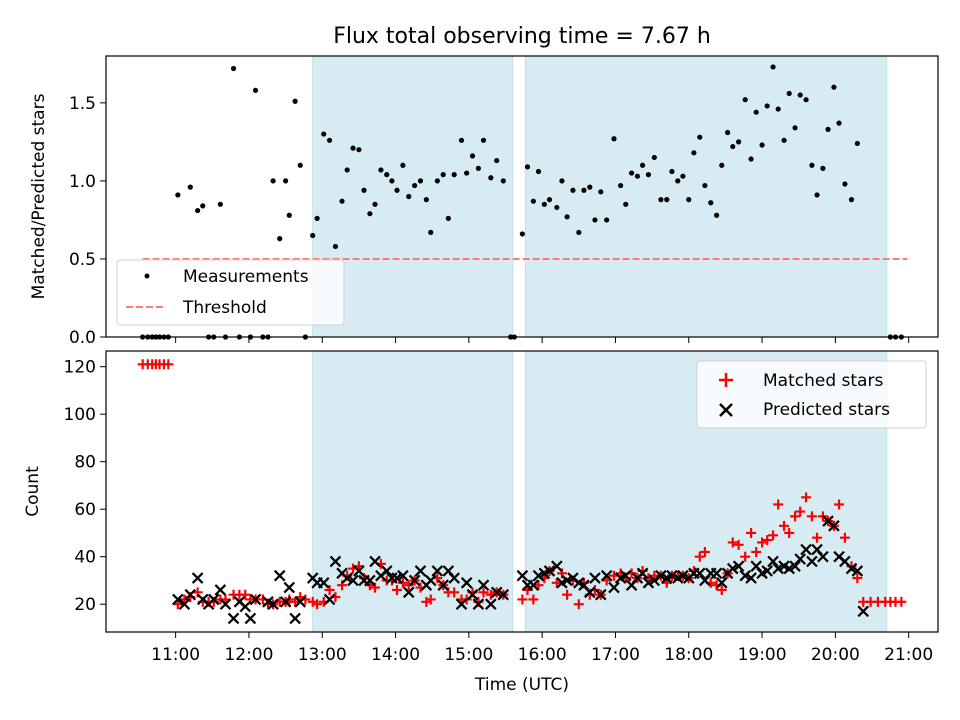 The image size is (960, 720). I want to click on count-legend-box, so click(811, 394).